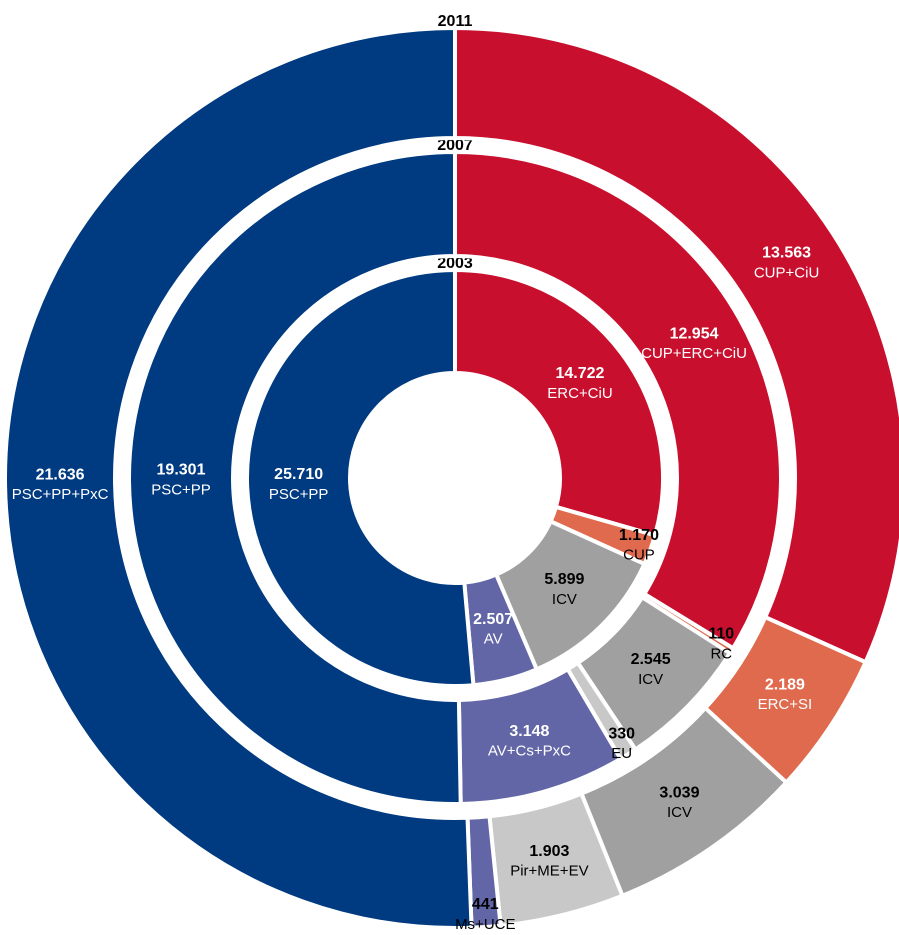 Image resolution: width=899 pixels, height=935 pixels. I want to click on category-label: AV, so click(493, 639).